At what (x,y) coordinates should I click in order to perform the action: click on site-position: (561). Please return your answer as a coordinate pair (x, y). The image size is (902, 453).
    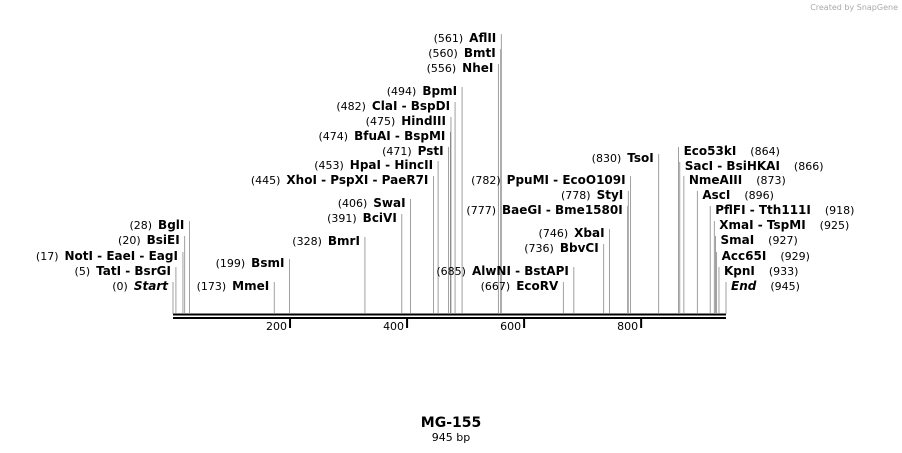
    Looking at the image, I should click on (449, 38).